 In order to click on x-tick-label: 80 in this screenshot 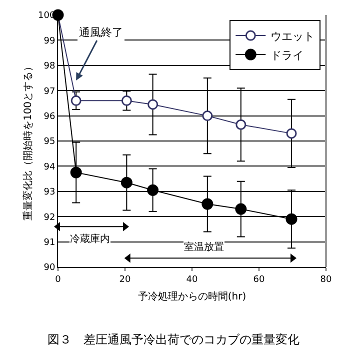, I will do `click(326, 279)`.